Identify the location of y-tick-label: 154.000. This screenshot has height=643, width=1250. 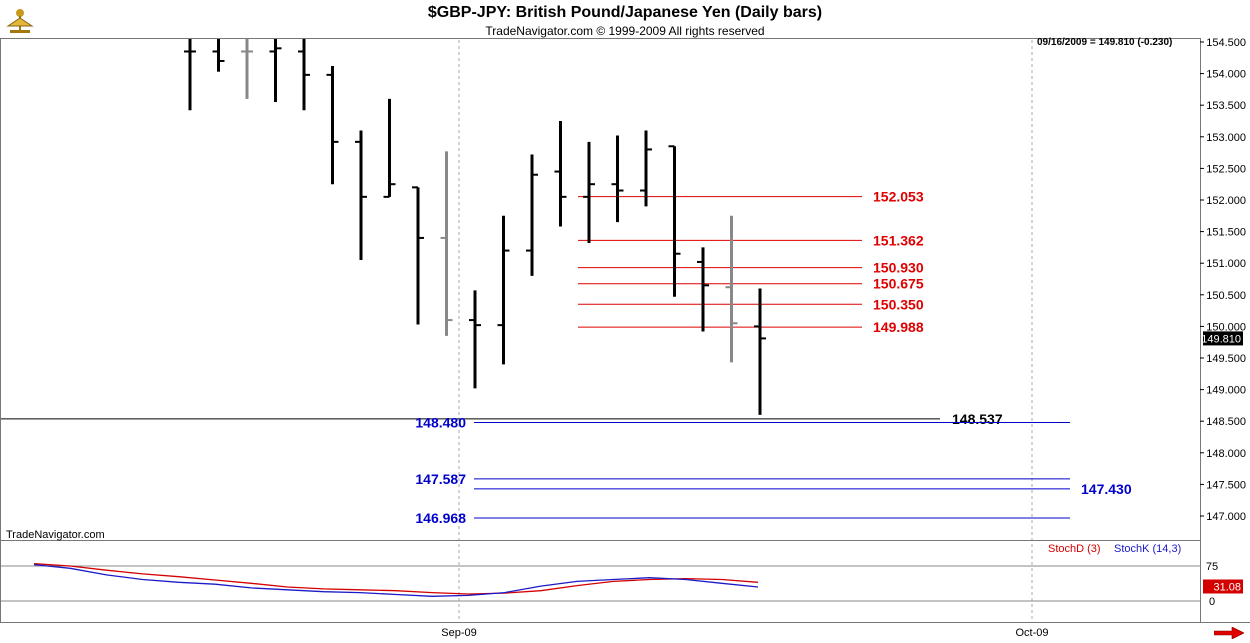
(1226, 75).